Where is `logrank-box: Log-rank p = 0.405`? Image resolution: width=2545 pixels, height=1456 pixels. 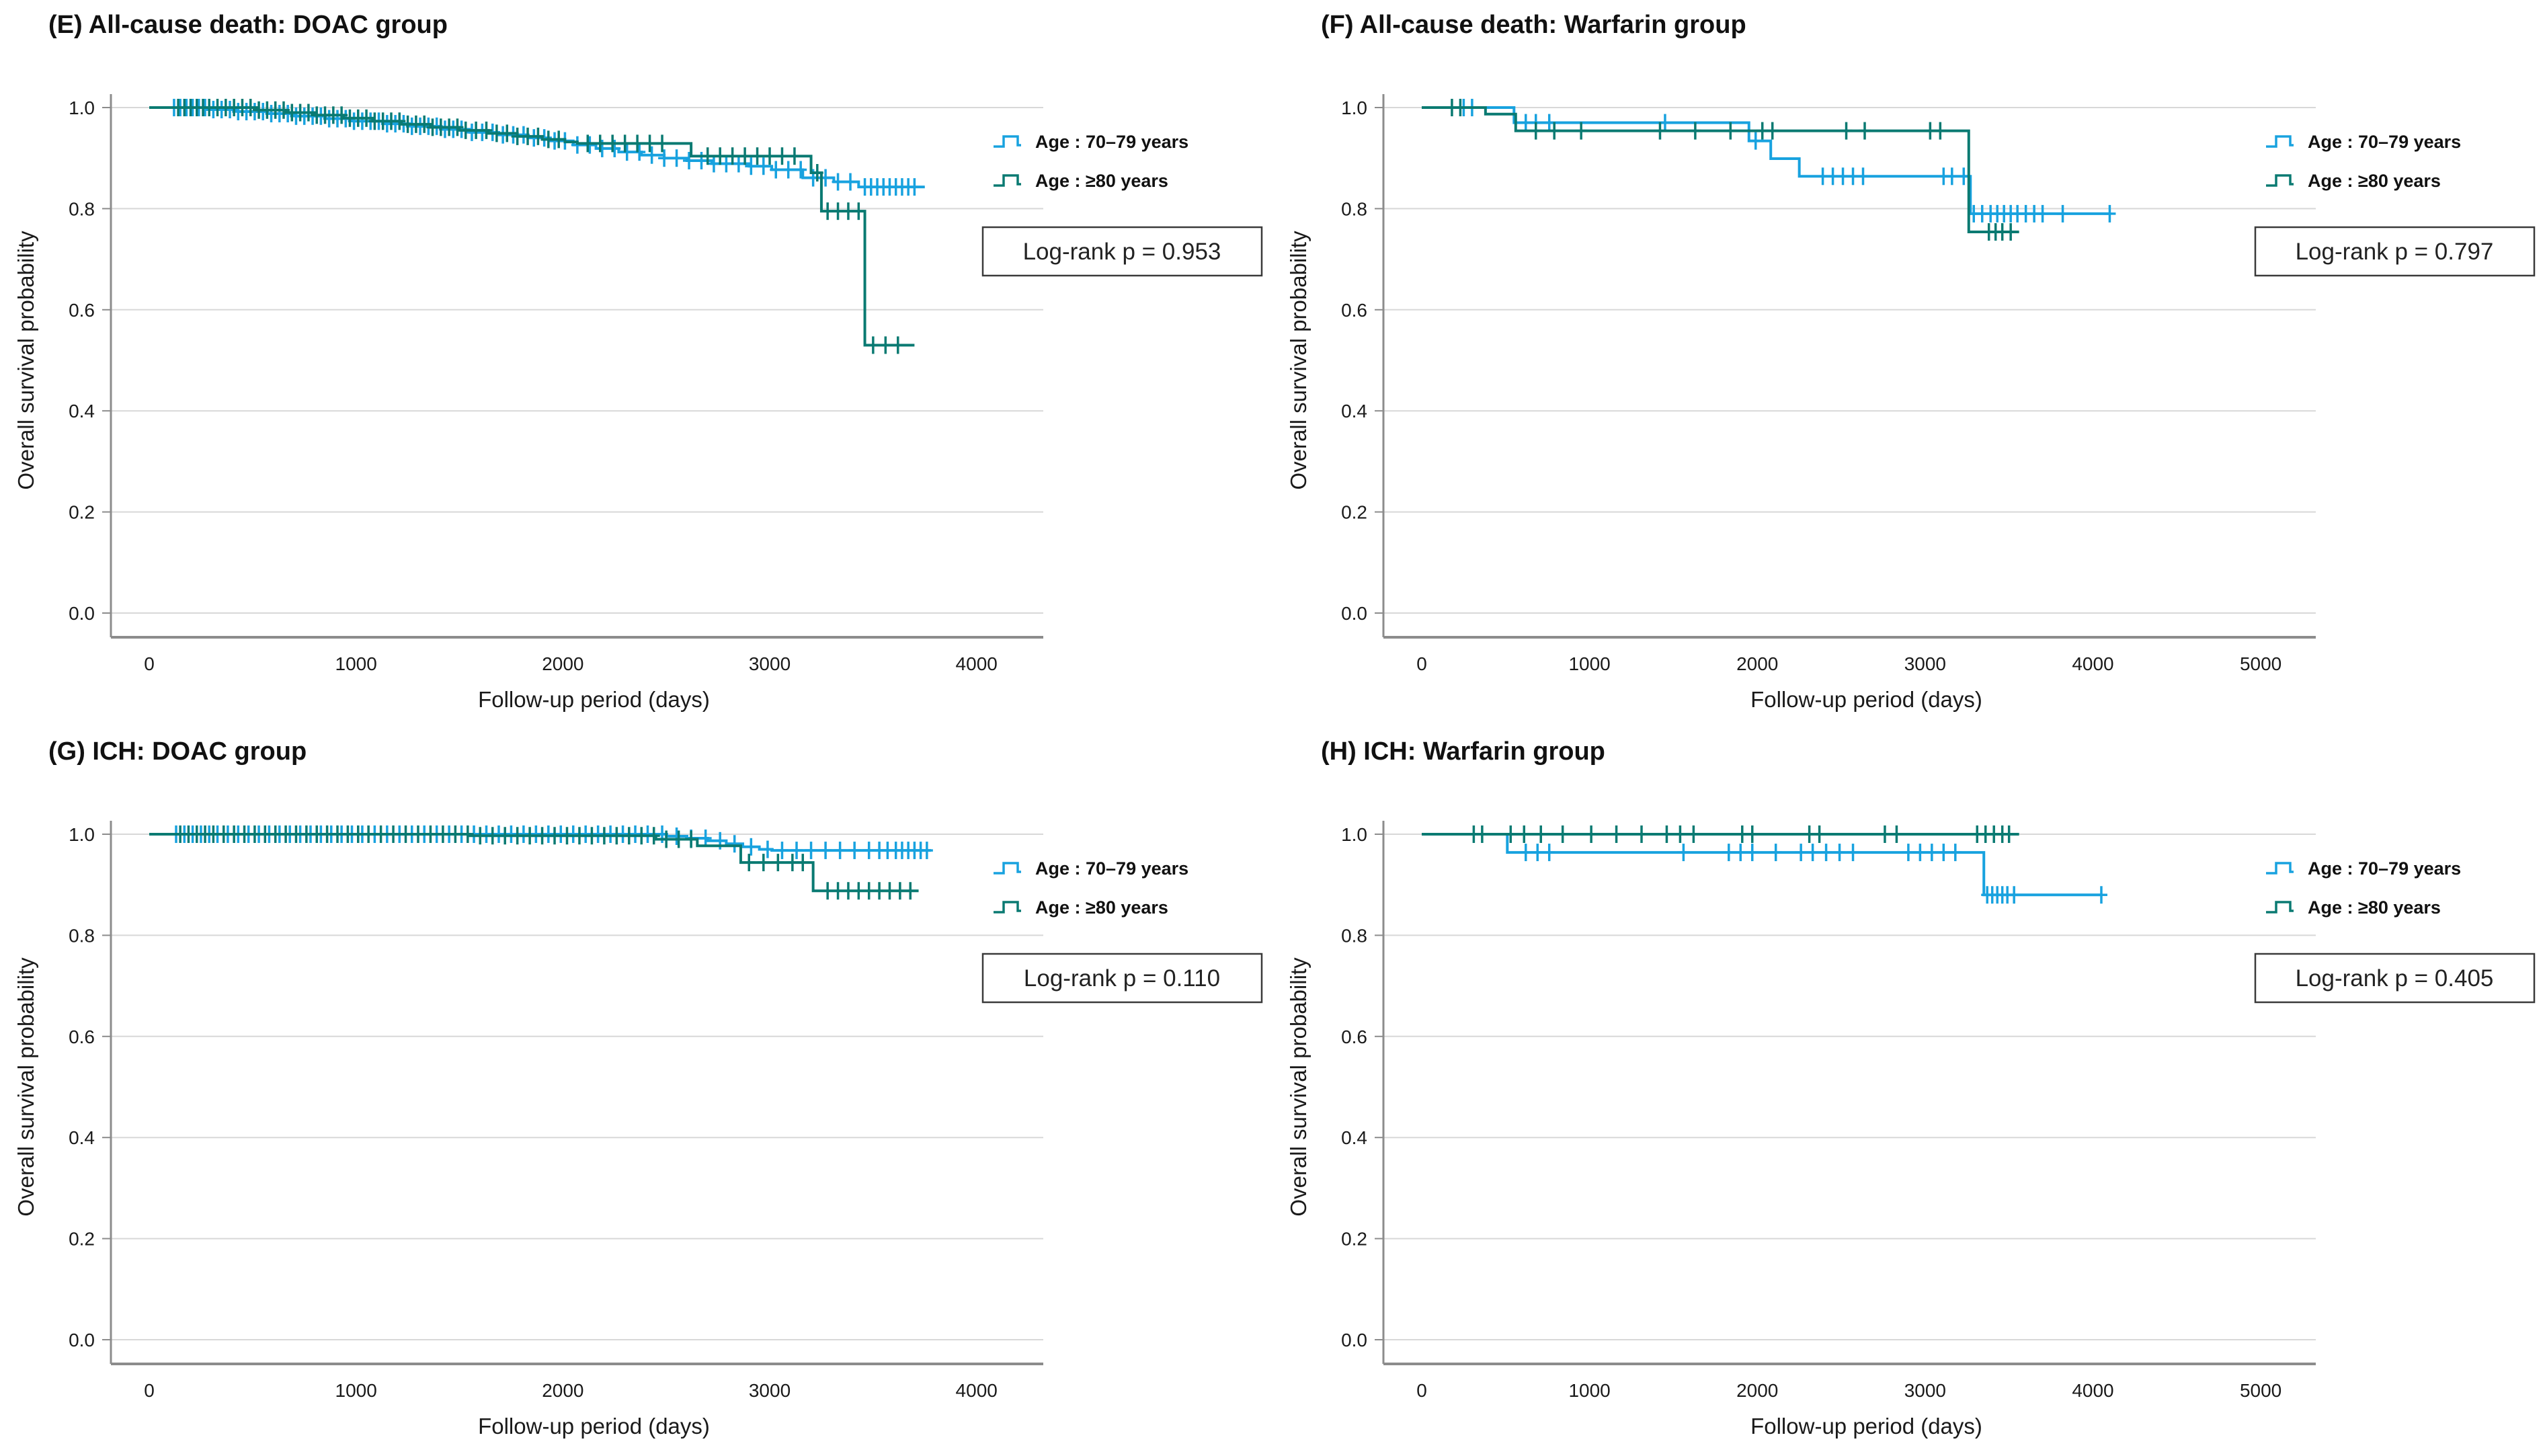
logrank-box: Log-rank p = 0.405 is located at coordinates (2395, 979).